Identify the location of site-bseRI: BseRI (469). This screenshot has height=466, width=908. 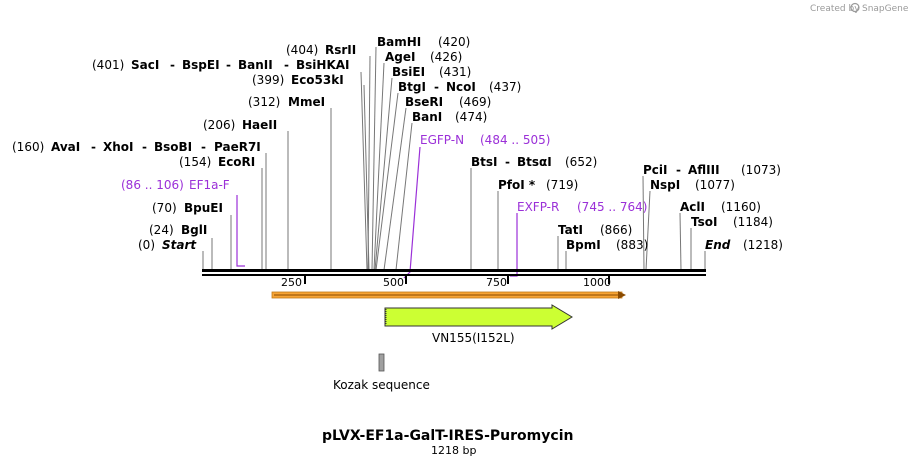
(448, 102).